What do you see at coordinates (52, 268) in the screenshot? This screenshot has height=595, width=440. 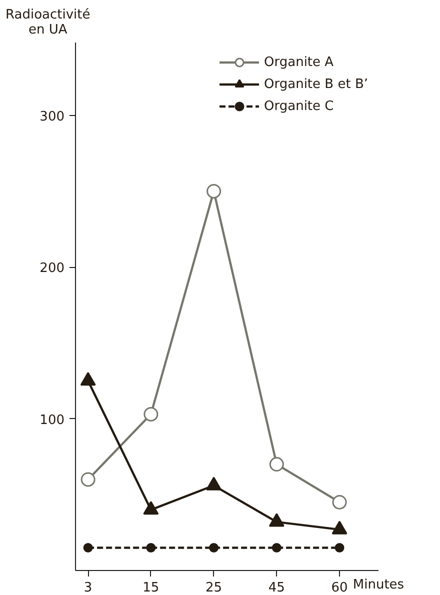 I see `y-tick-label: 200` at bounding box center [52, 268].